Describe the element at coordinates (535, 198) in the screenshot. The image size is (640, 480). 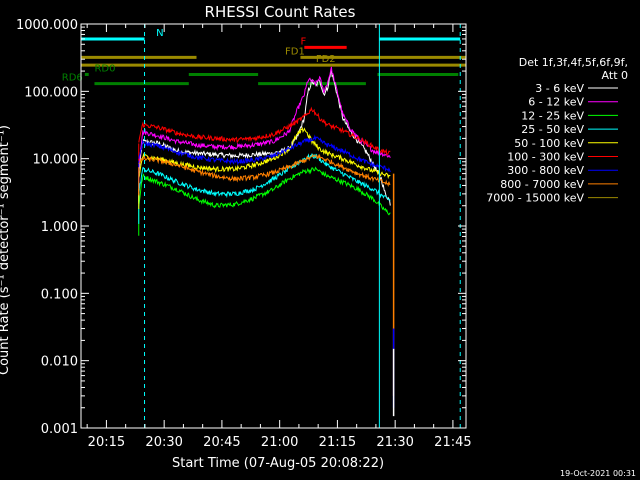
I see `legend-label-8: 7000 - 15000 keV` at that location.